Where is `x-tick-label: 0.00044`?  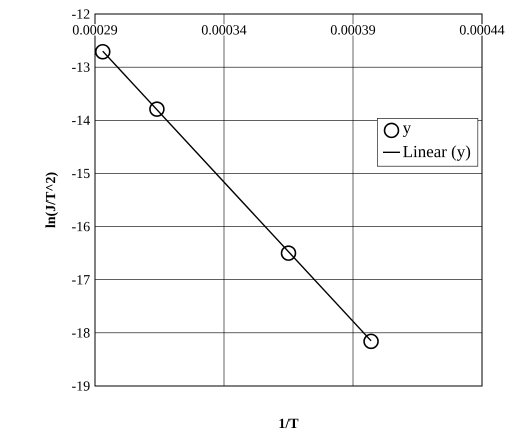 x-tick-label: 0.00044 is located at coordinates (482, 30).